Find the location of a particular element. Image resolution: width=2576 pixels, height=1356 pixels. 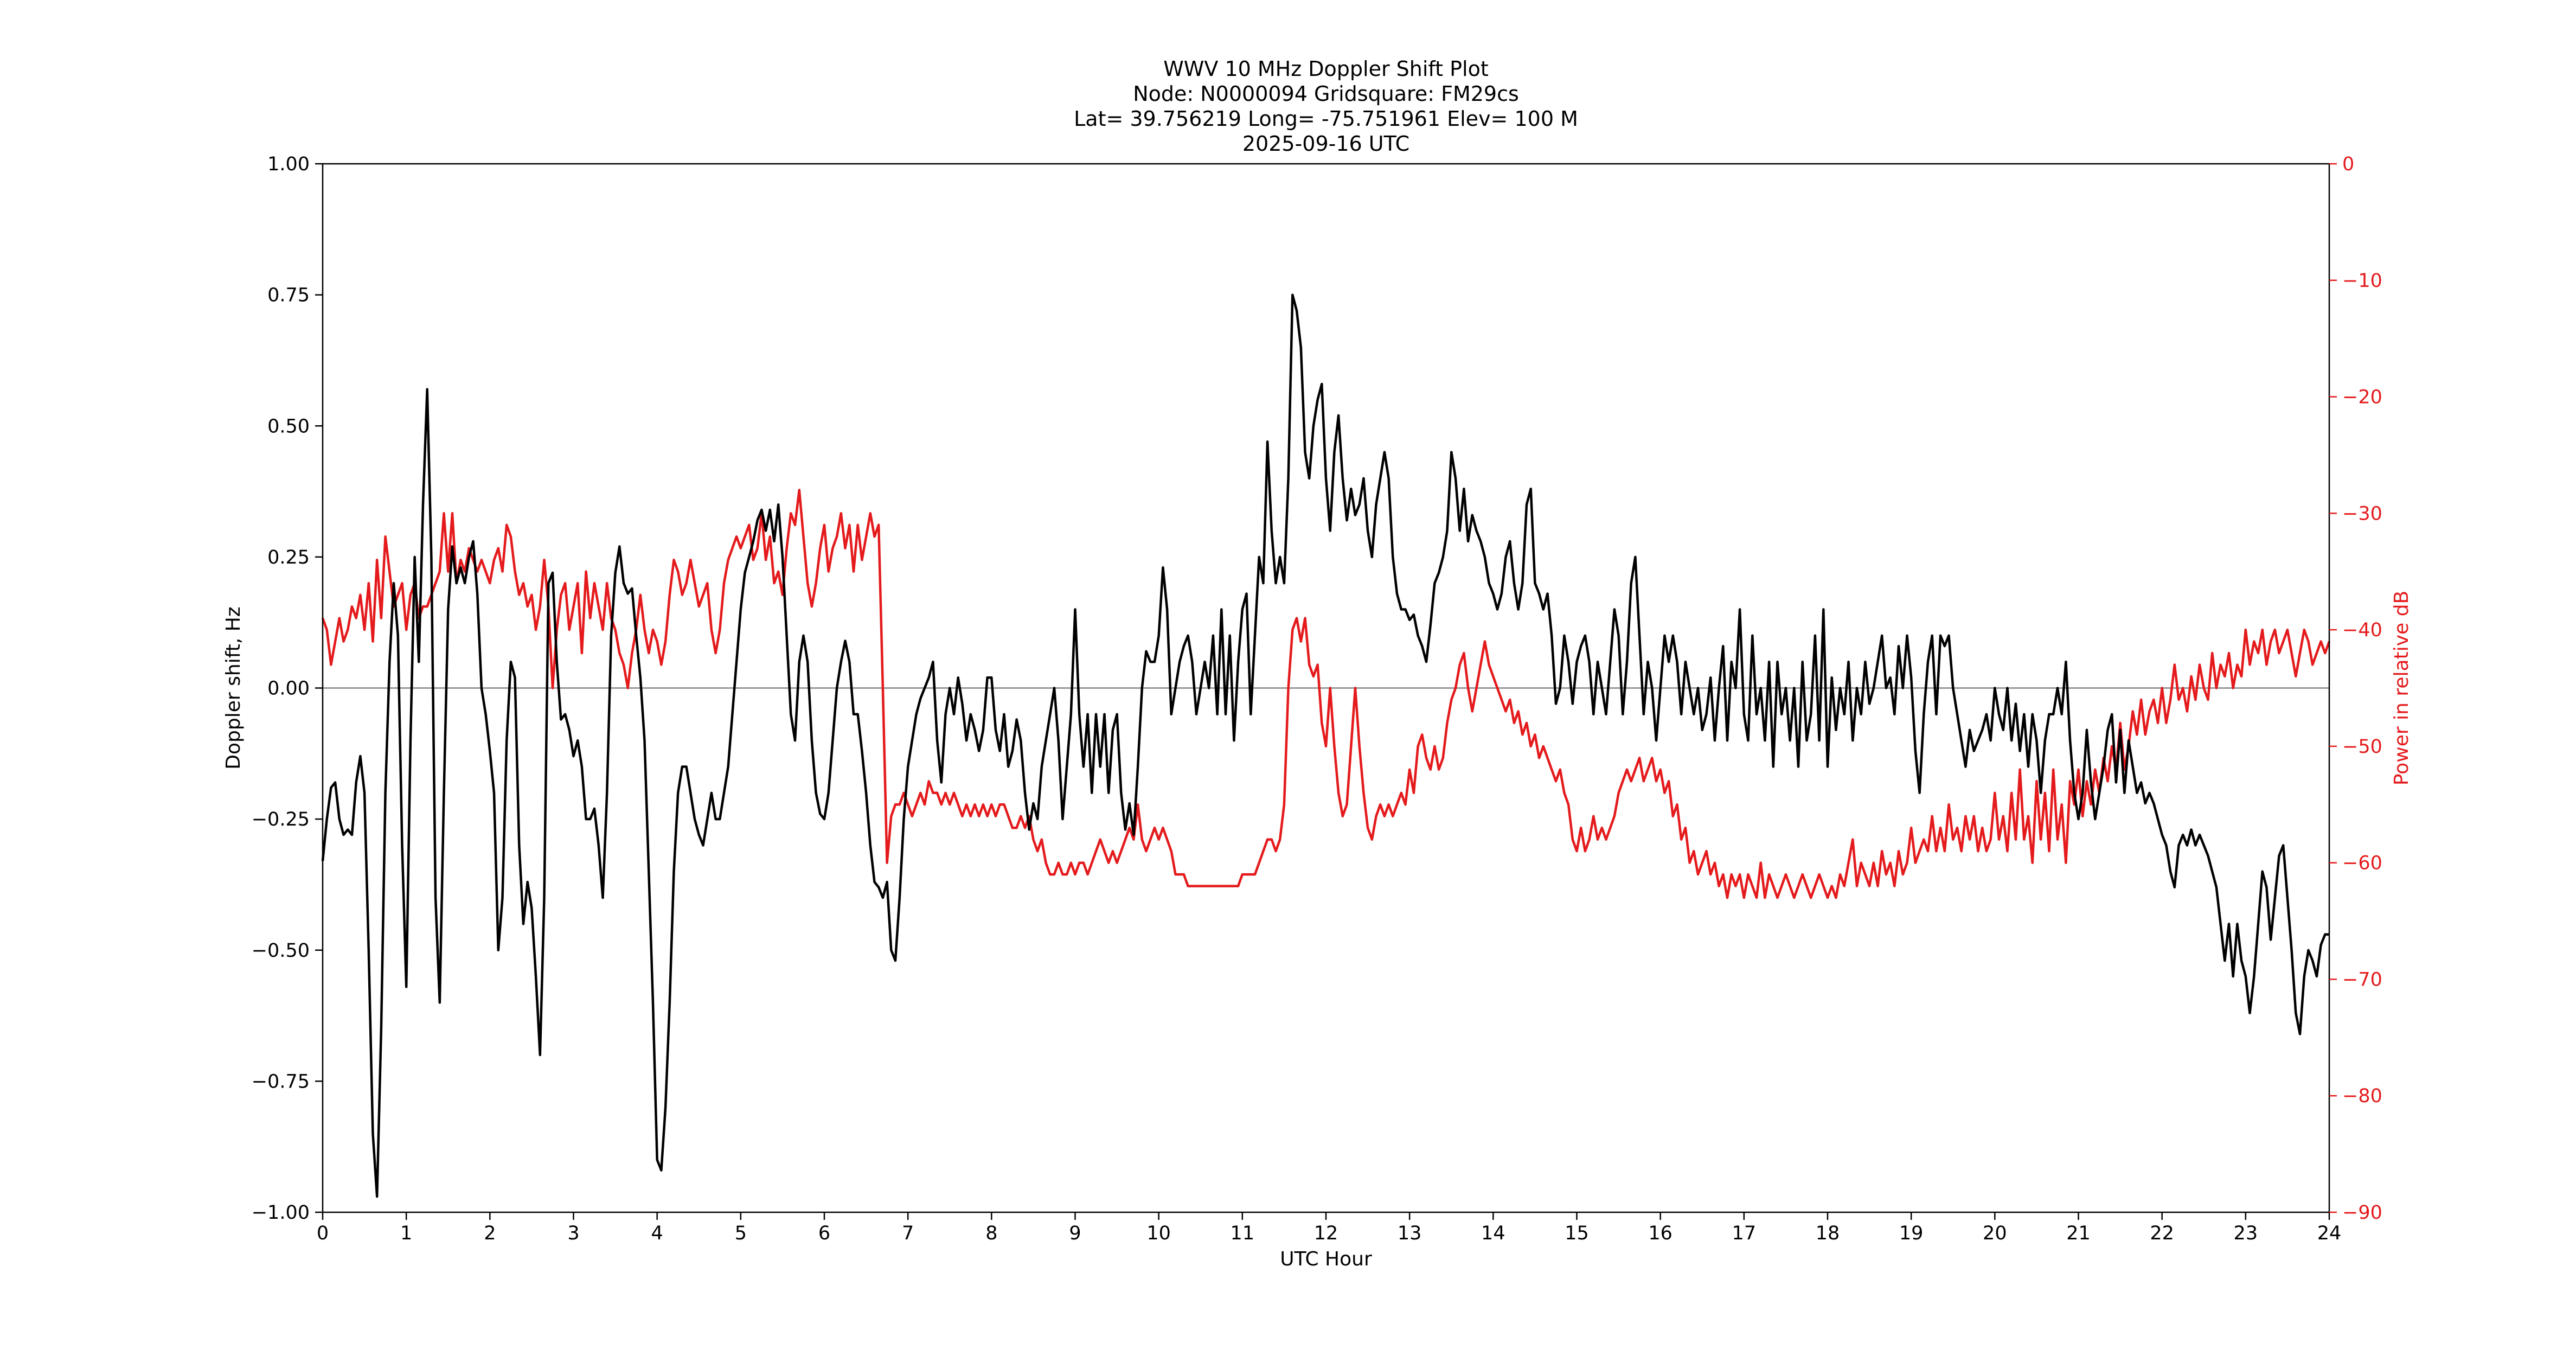

x-tick-label: 1 is located at coordinates (406, 1233).